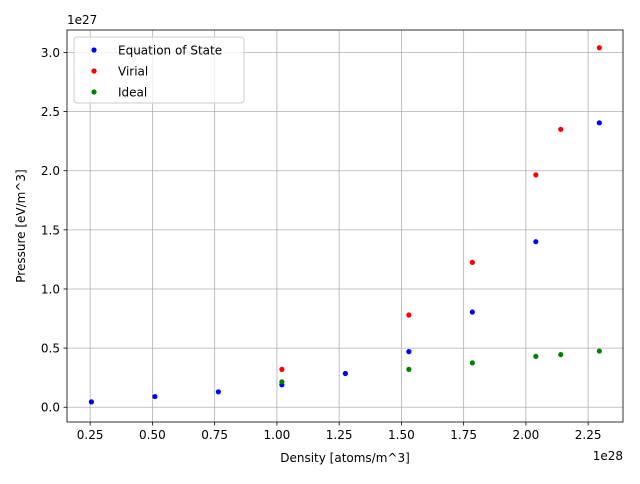 The height and width of the screenshot is (484, 640). I want to click on legend: Equation of State Virial Ideal, so click(159, 70).